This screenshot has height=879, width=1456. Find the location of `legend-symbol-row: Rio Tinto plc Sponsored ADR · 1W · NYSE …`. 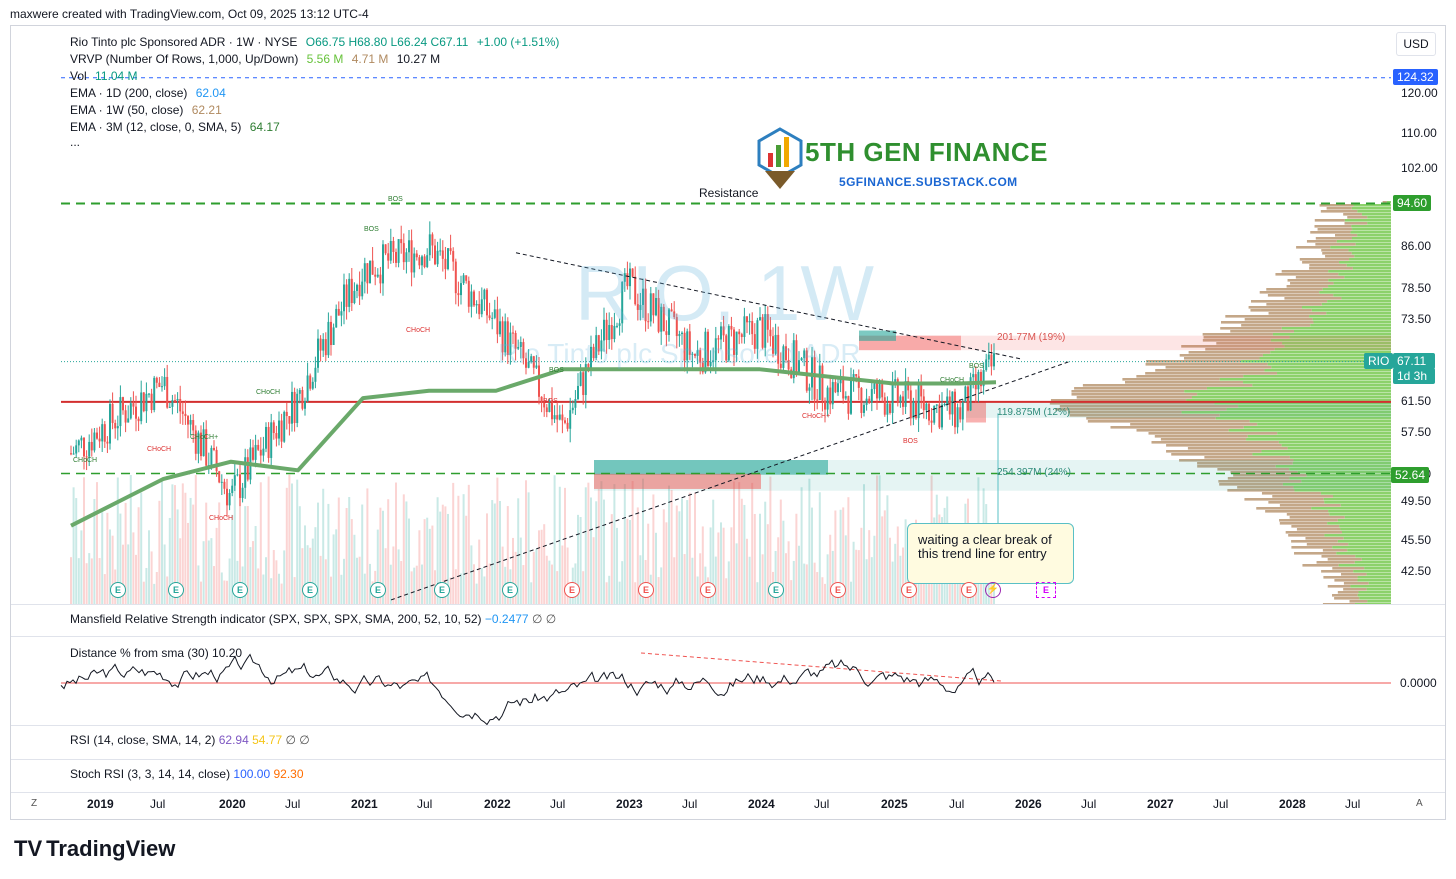

legend-symbol-row: Rio Tinto plc Sponsored ADR · 1W · NYSE … is located at coordinates (317, 42).